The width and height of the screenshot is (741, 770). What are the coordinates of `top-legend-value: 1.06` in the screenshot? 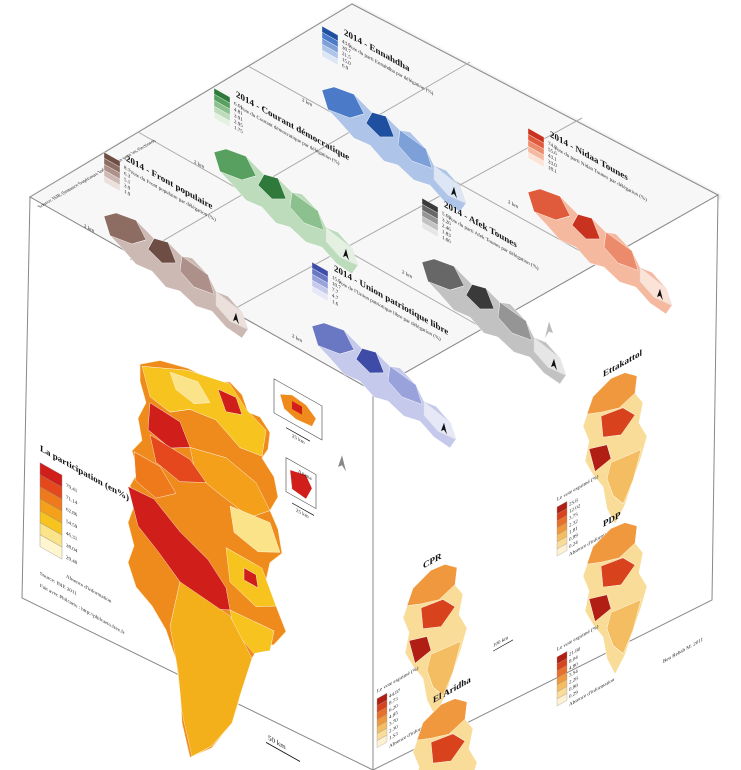 It's located at (446, 240).